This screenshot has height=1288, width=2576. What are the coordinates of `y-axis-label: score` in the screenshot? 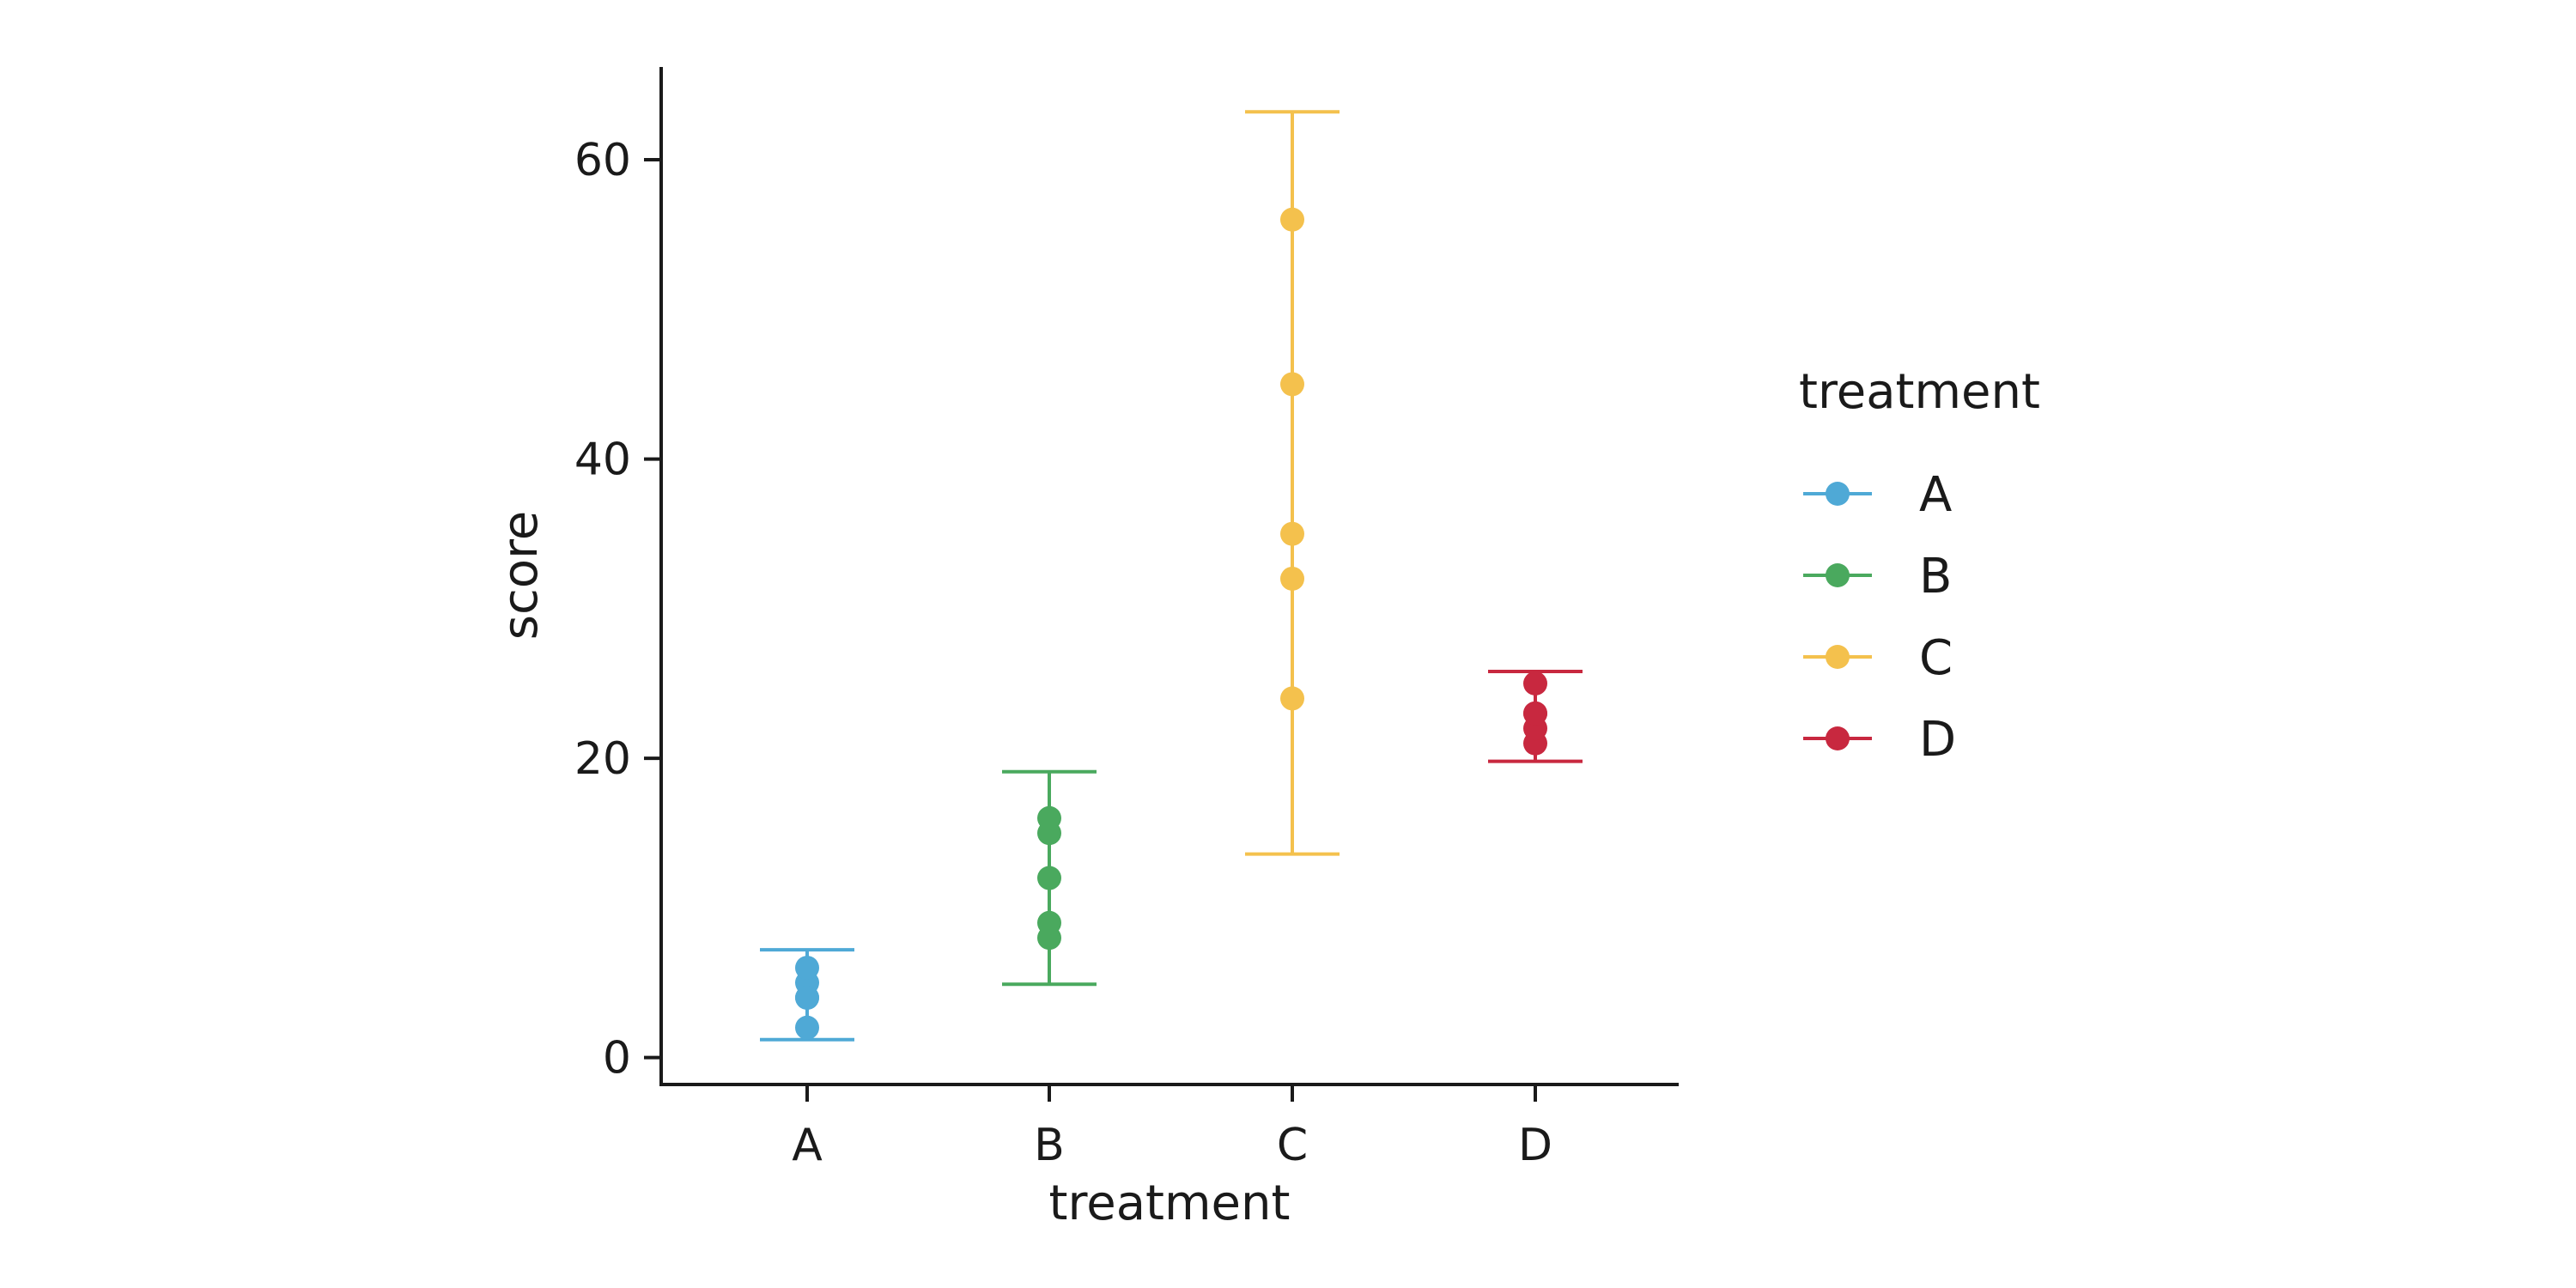 It's located at (521, 576).